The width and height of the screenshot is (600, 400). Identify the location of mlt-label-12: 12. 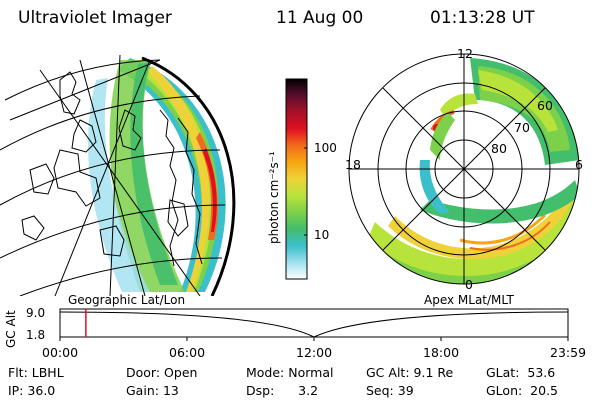
(465, 53).